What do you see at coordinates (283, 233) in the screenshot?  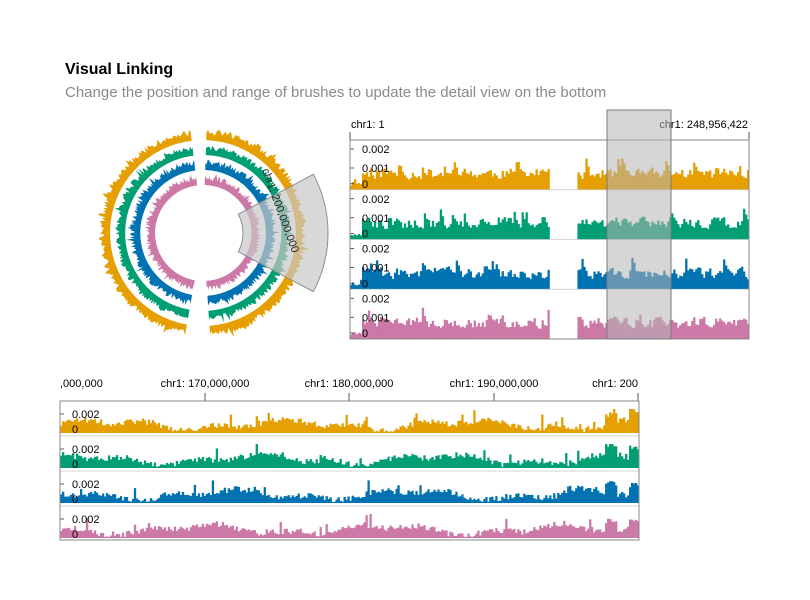 I see `circular-brush` at bounding box center [283, 233].